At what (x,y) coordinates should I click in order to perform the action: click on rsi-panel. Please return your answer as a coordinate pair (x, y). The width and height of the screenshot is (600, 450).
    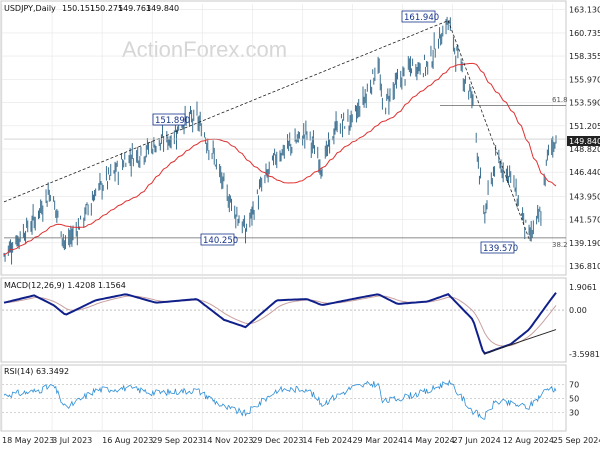
    Looking at the image, I should click on (283, 398).